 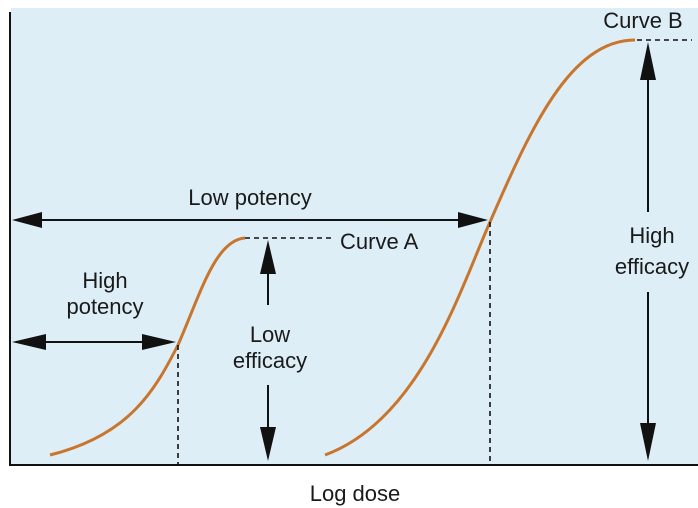 I want to click on high-efficacy-arrow, so click(x=648, y=251).